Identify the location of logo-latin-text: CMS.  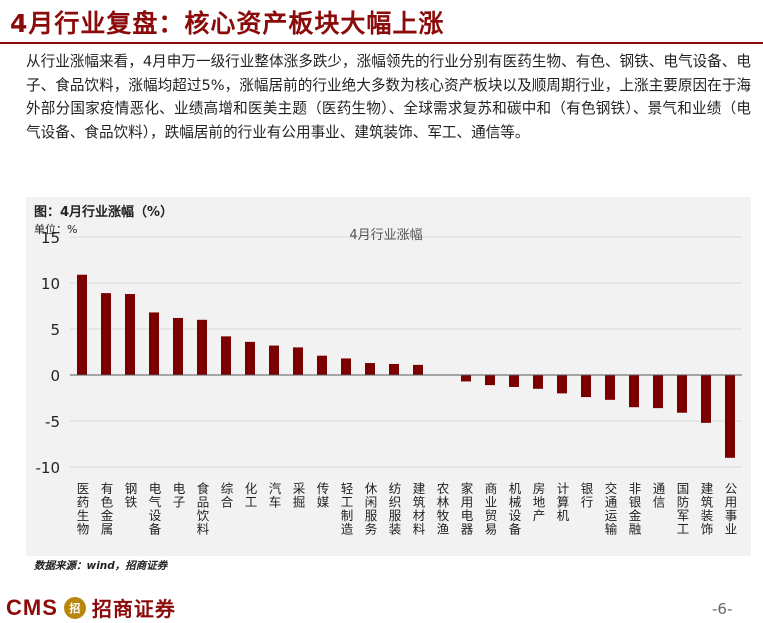
(32, 607).